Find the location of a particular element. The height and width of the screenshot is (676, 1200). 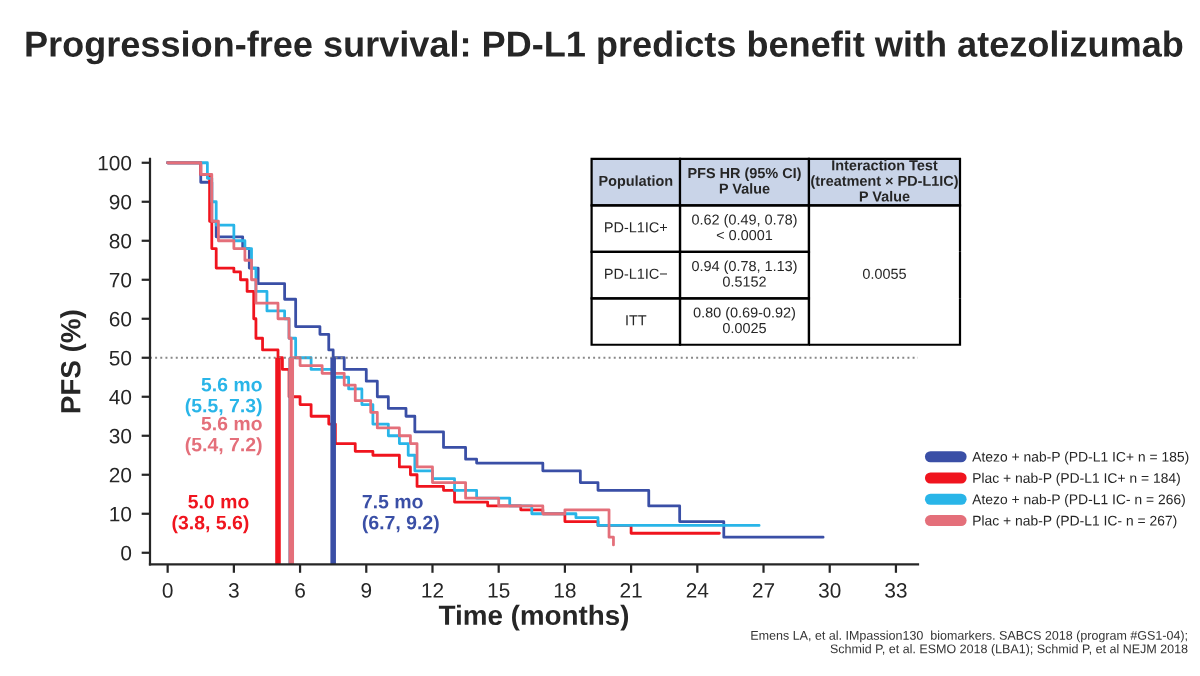

ref-line-label: 7.5 mo (6.7, 9.2) is located at coordinates (400, 514).